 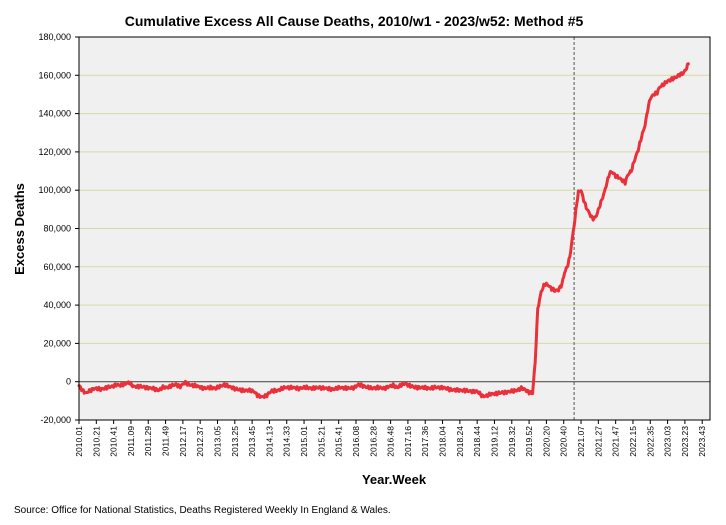 I want to click on y-tick-label: 180,000, so click(x=54, y=37).